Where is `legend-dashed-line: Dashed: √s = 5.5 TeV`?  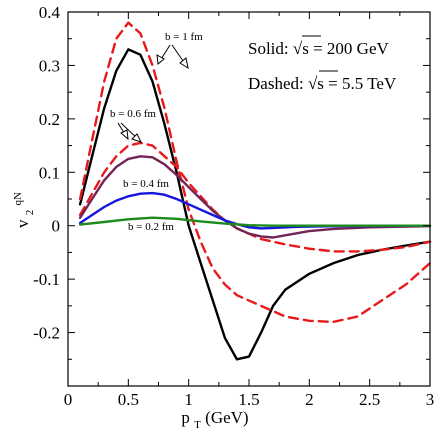 legend-dashed-line: Dashed: √s = 5.5 TeV is located at coordinates (322, 83).